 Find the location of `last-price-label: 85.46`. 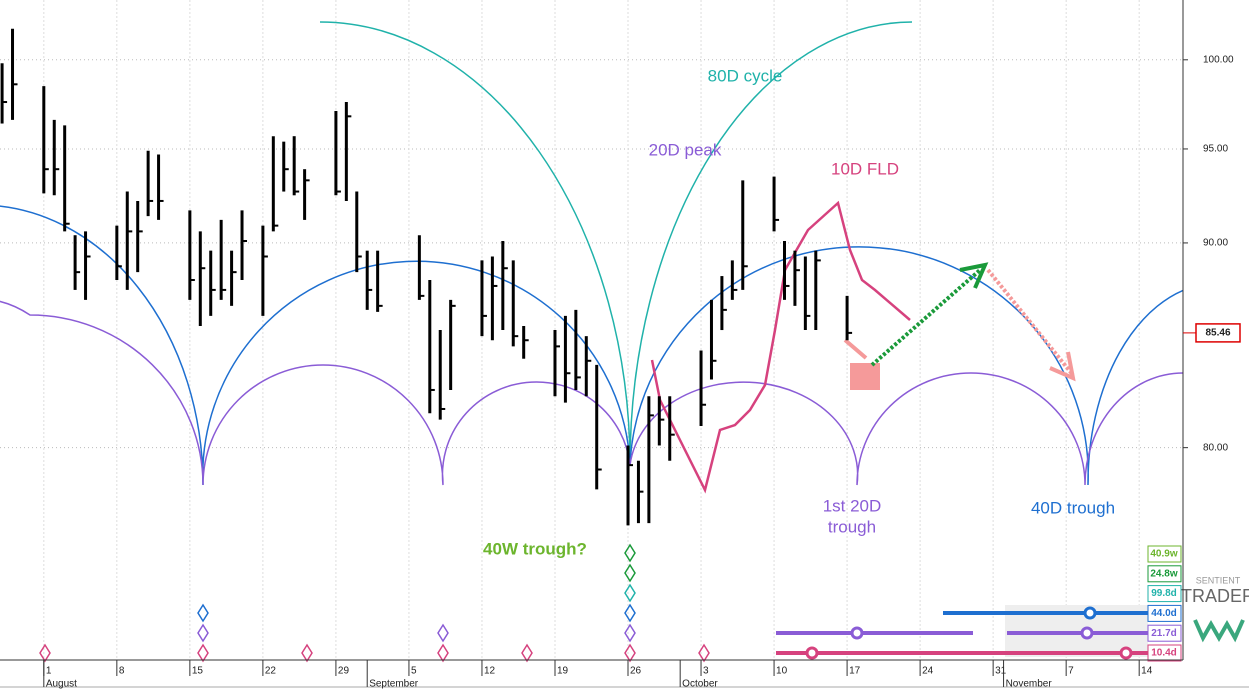

last-price-label: 85.46 is located at coordinates (1217, 333).